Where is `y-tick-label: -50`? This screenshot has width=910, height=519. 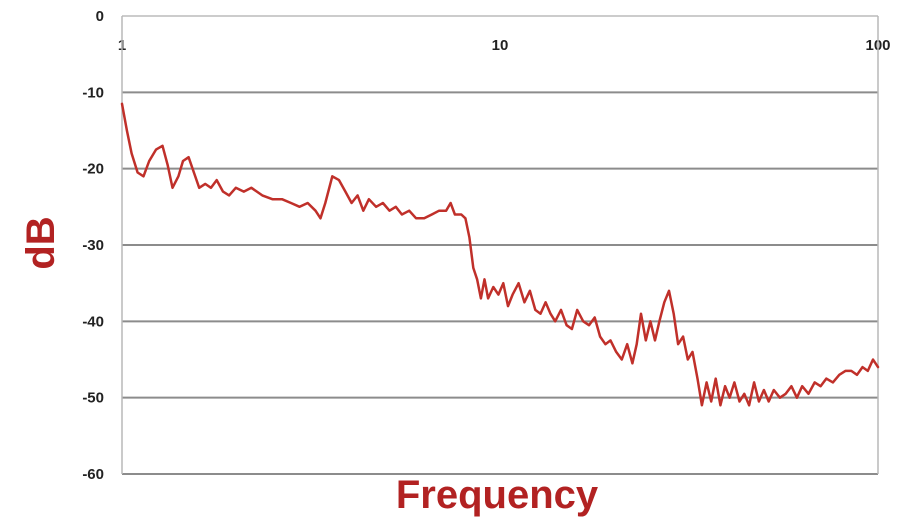 y-tick-label: -50 is located at coordinates (93, 398).